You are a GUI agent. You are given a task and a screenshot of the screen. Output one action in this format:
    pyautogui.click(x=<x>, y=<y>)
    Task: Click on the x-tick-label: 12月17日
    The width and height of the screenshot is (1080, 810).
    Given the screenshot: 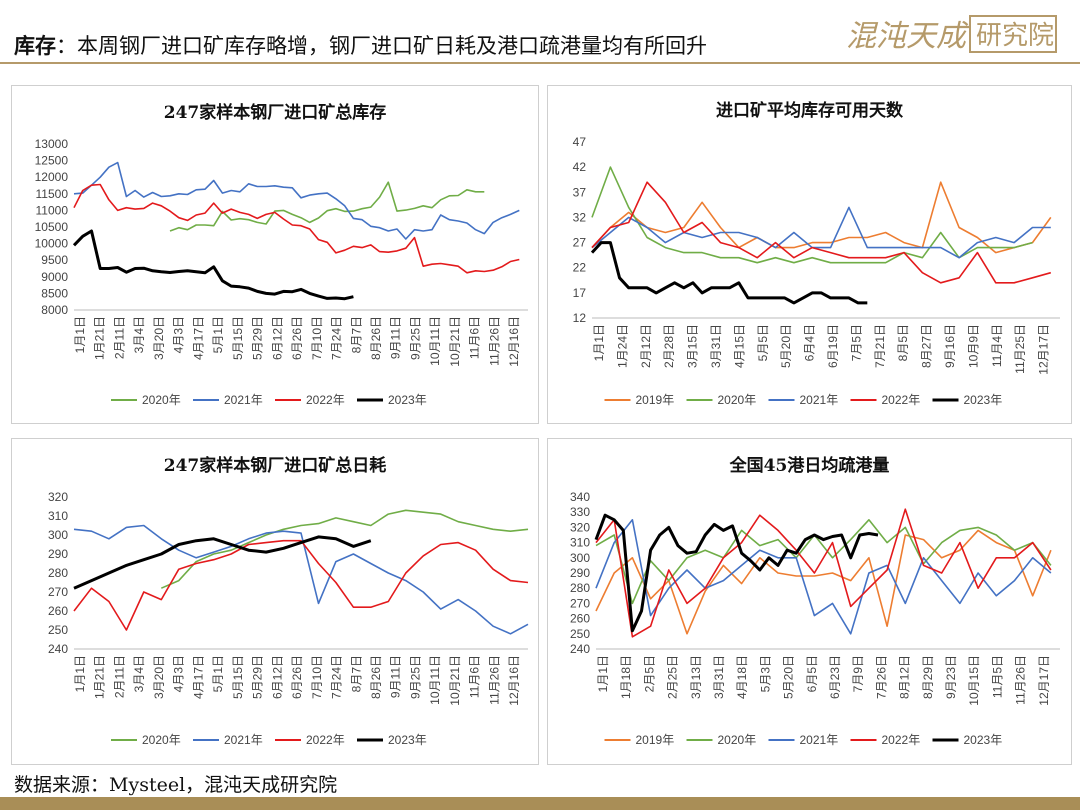 What is the action you would take?
    pyautogui.click(x=1044, y=680)
    